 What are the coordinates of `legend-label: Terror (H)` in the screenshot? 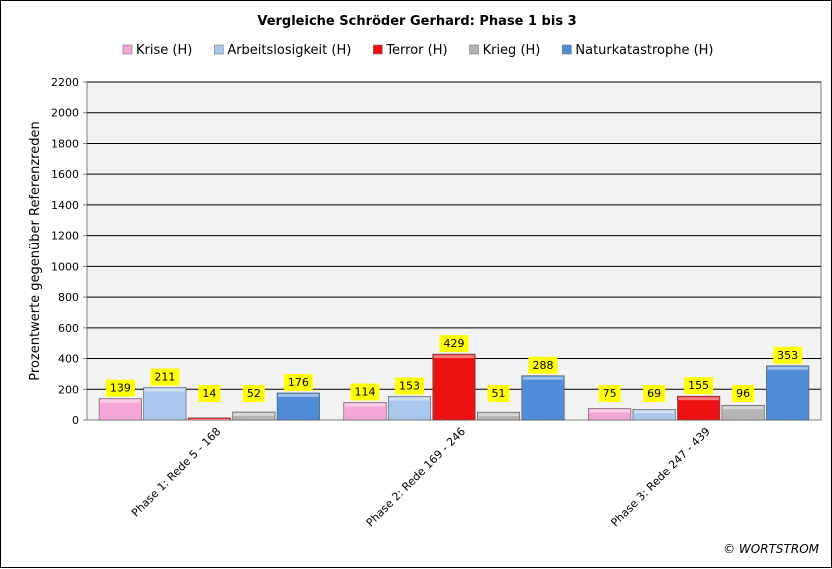 It's located at (416, 50).